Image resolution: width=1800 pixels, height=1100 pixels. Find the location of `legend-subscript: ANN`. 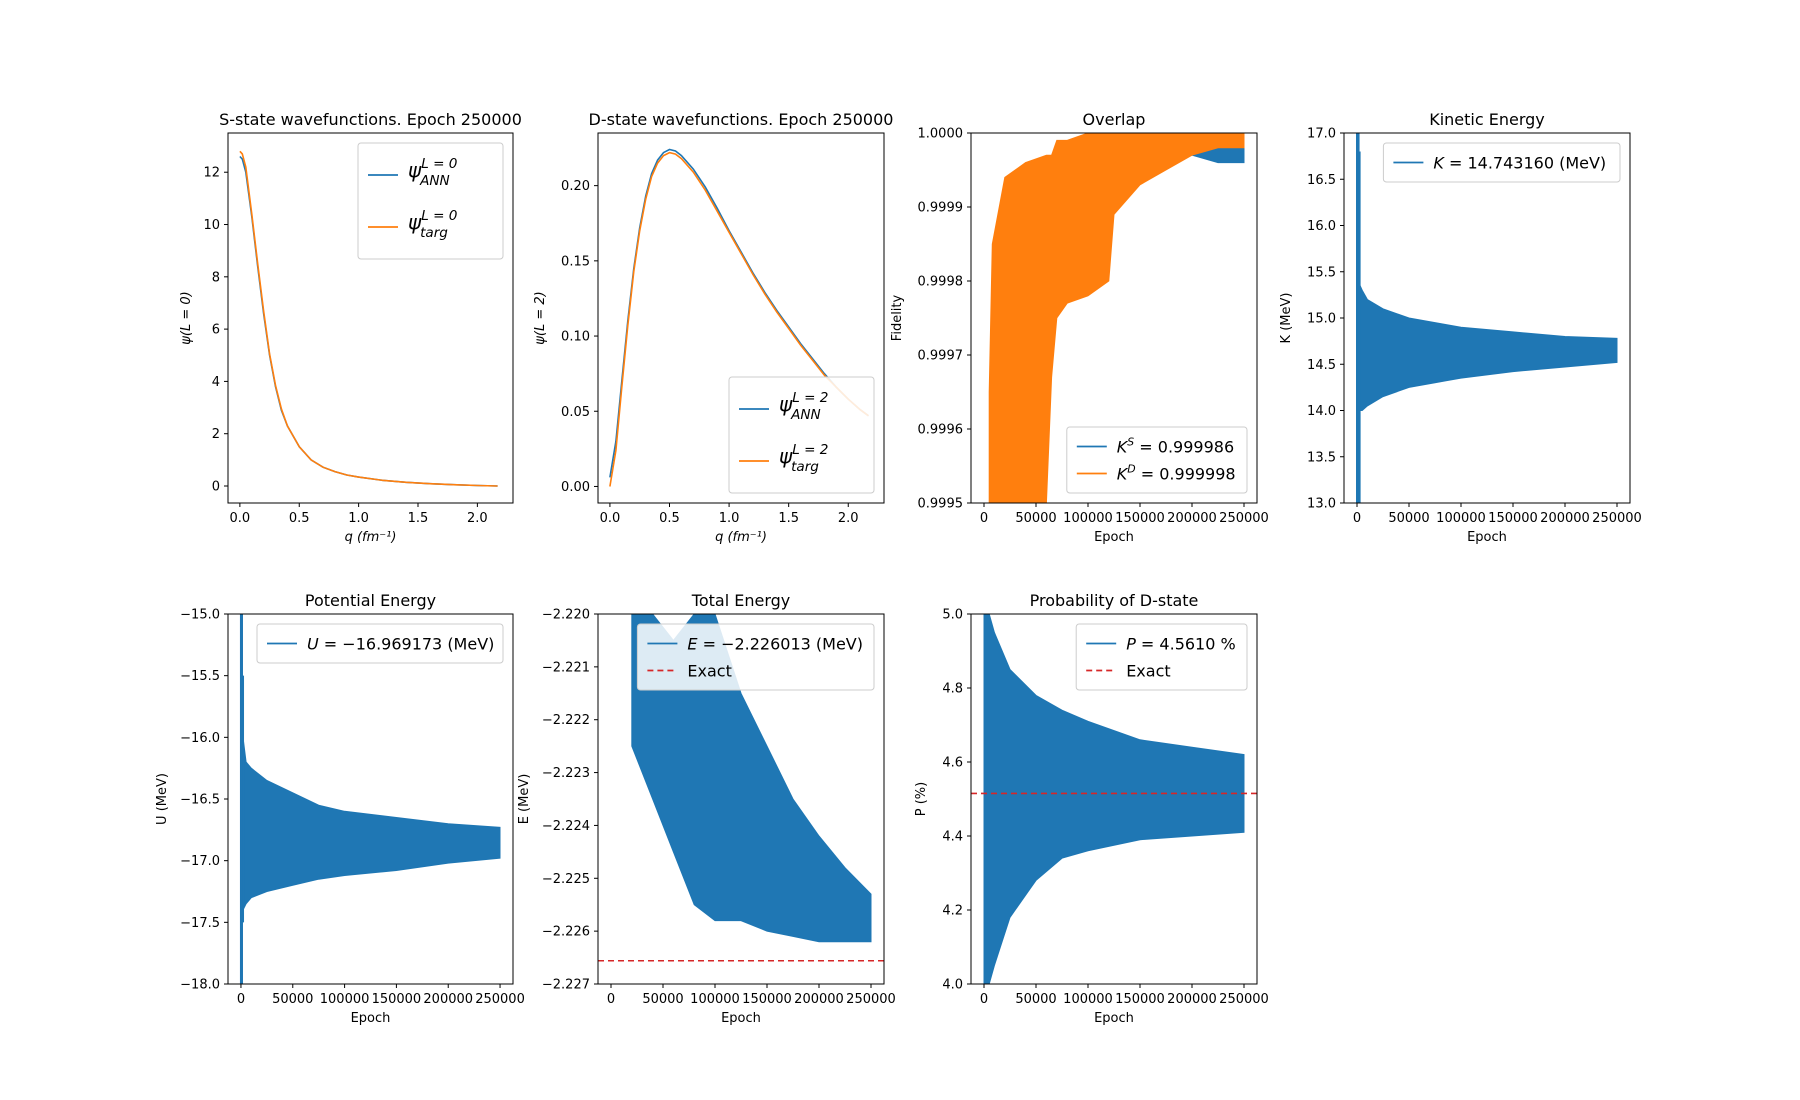

legend-subscript: ANN is located at coordinates (805, 415).